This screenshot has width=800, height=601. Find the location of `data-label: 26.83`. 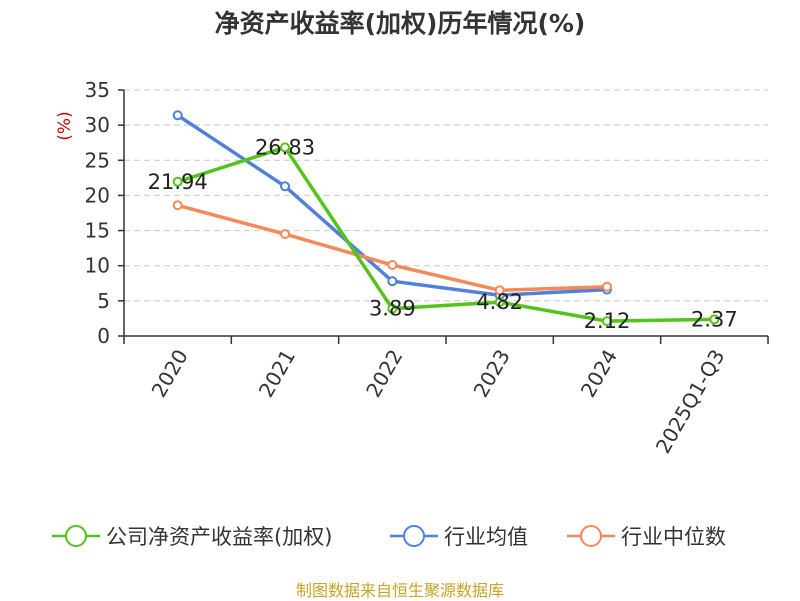

data-label: 26.83 is located at coordinates (285, 147).